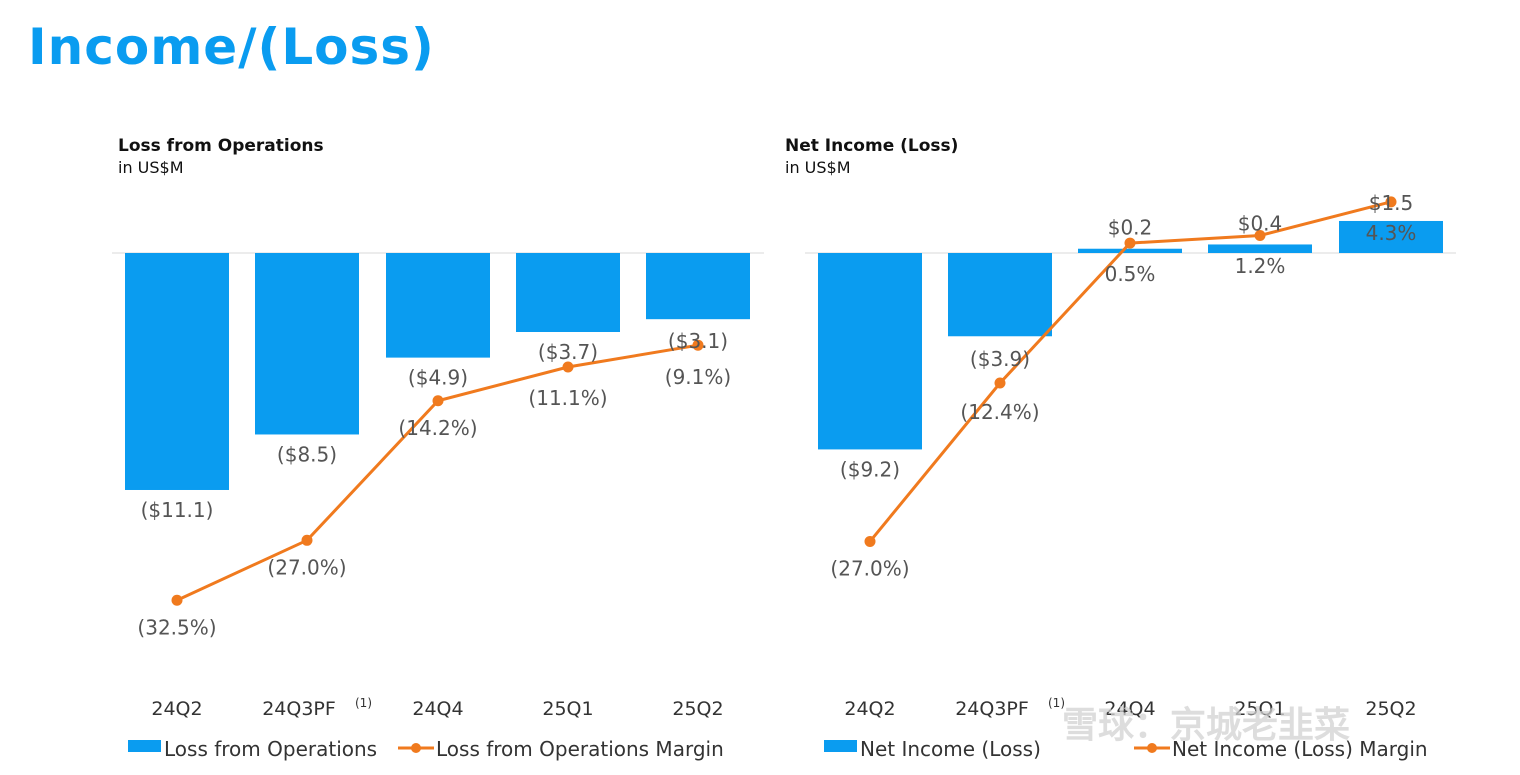  I want to click on chart-2-margin-label: (27.0%), so click(869, 568).